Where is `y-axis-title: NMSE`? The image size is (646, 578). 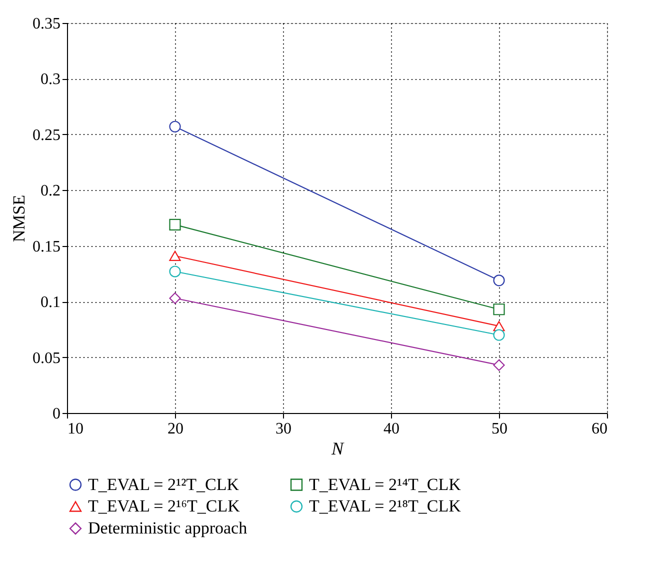 y-axis-title: NMSE is located at coordinates (19, 218).